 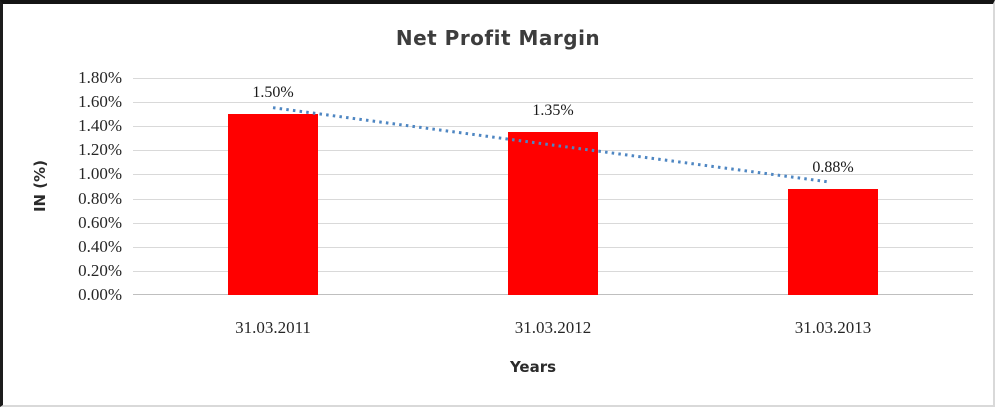 What do you see at coordinates (100, 174) in the screenshot?
I see `y-tick-label: 1.00%` at bounding box center [100, 174].